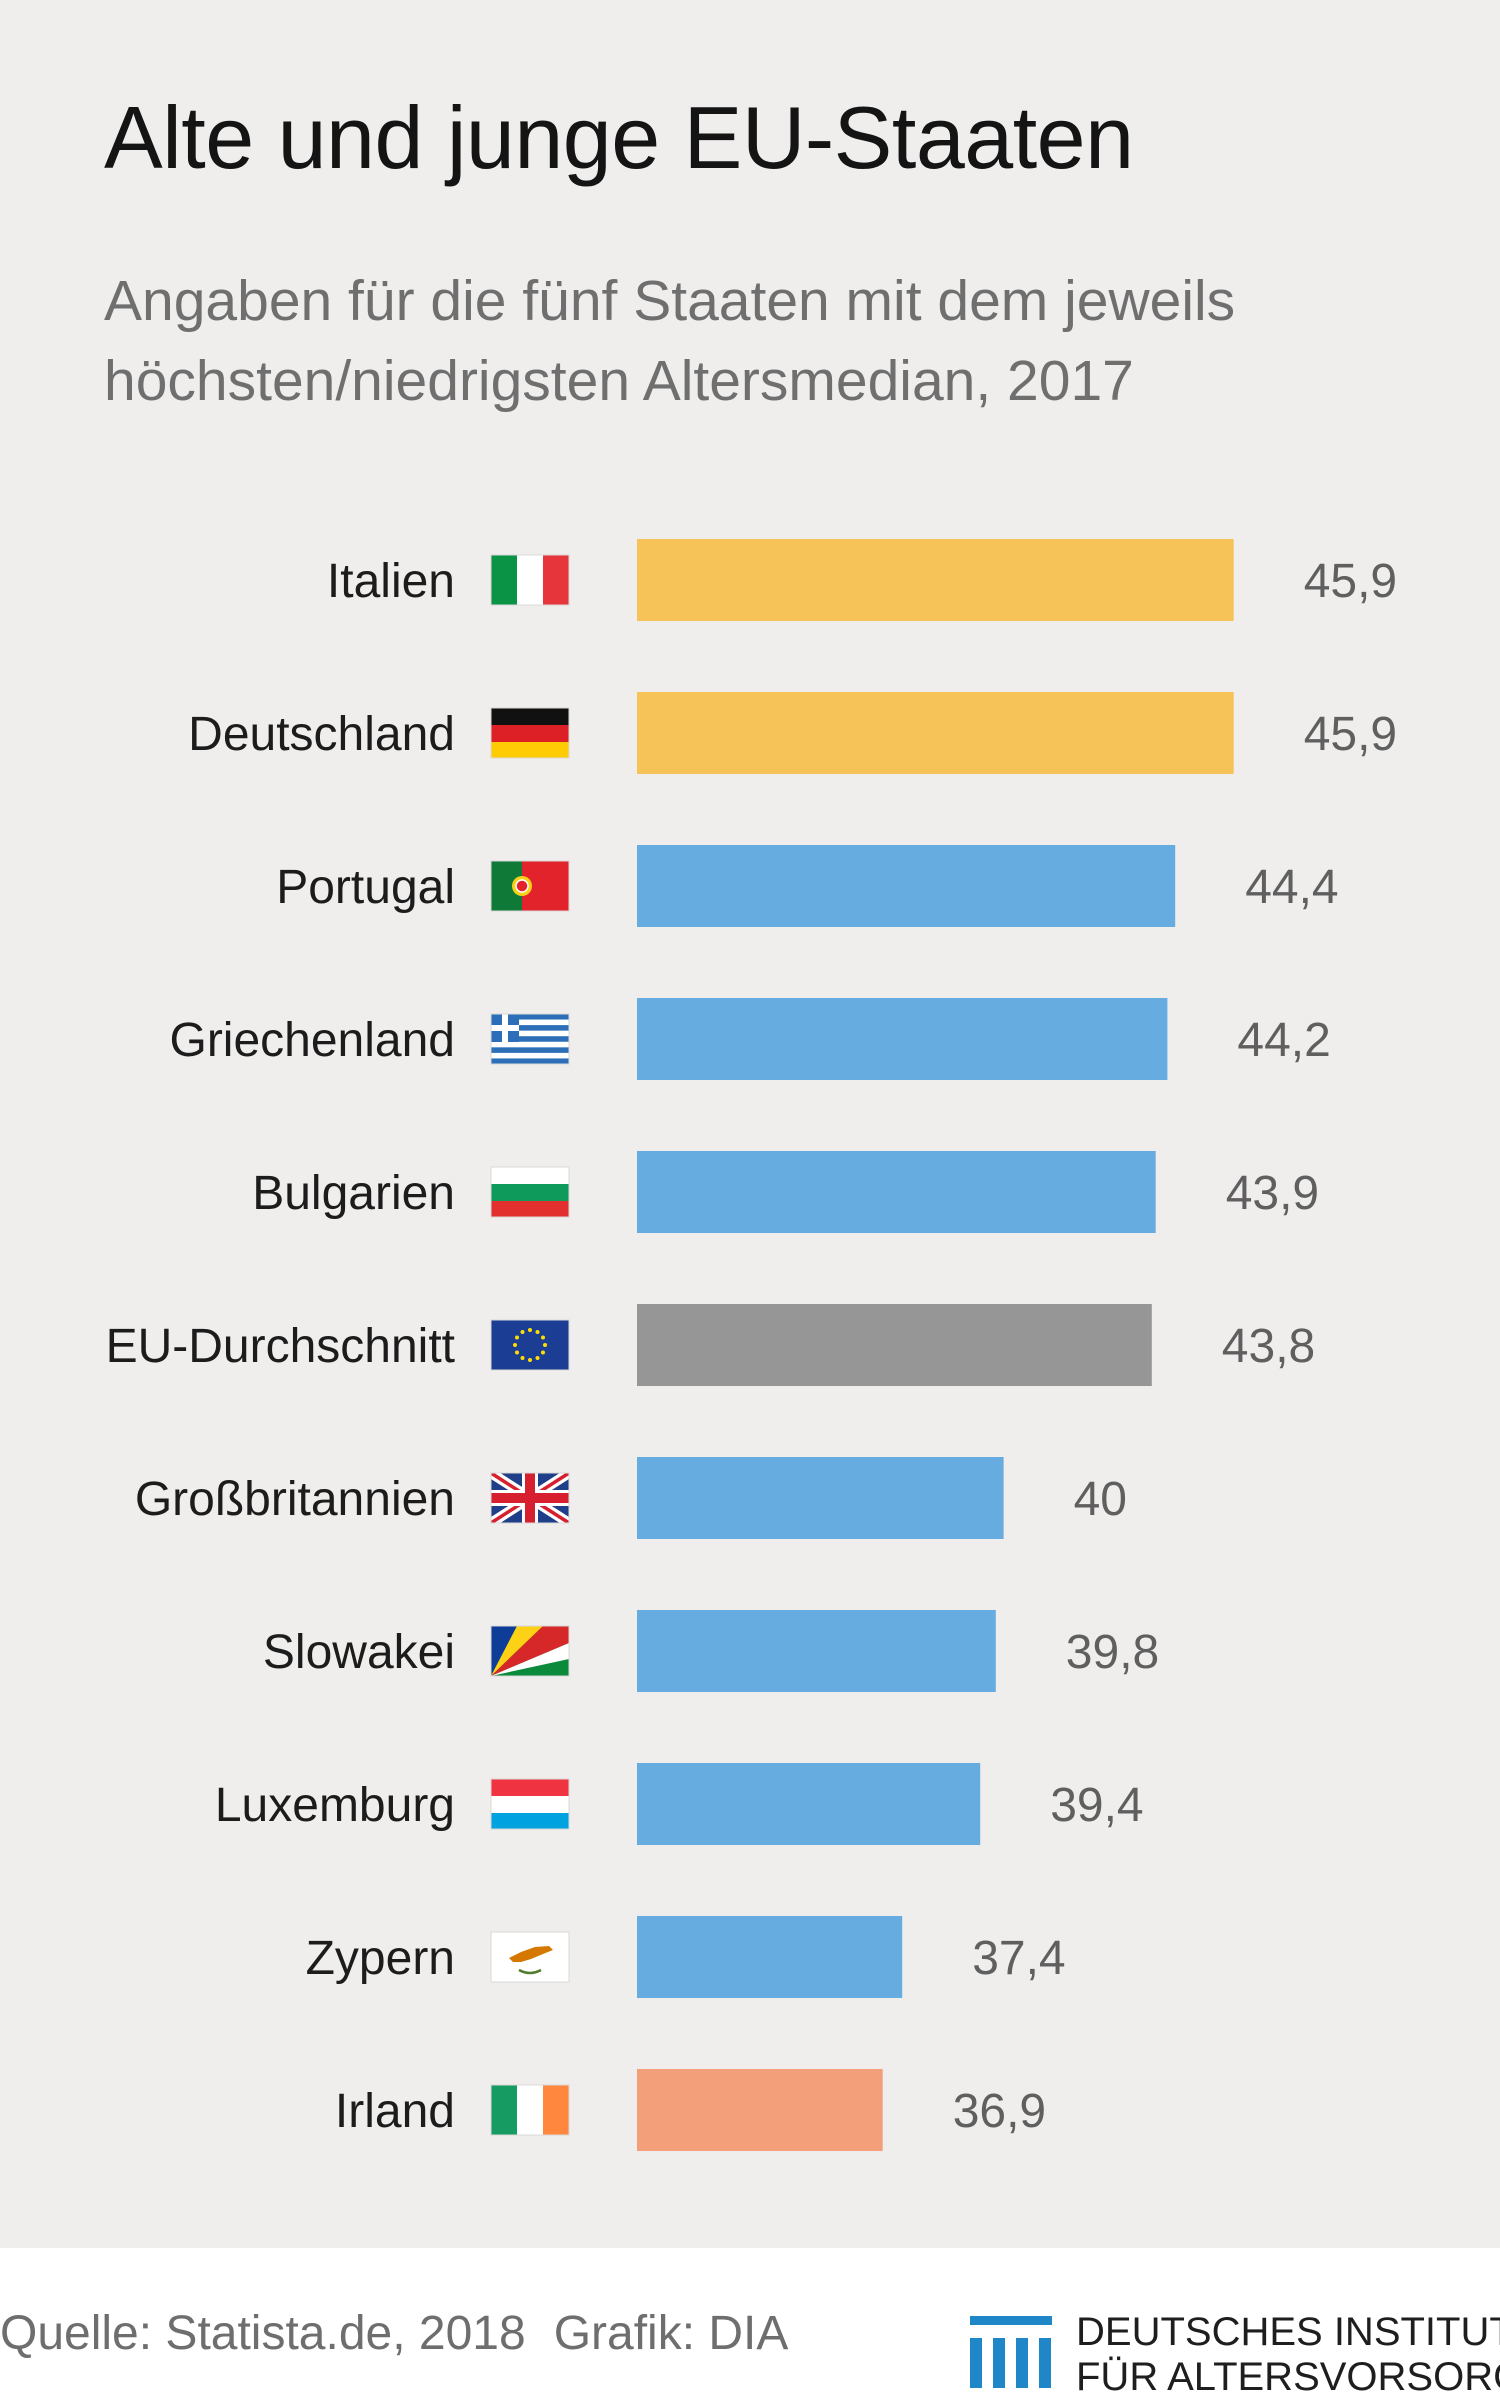 This screenshot has width=1500, height=2400. What do you see at coordinates (1096, 1805) in the screenshot?
I see `value-label: 39,4` at bounding box center [1096, 1805].